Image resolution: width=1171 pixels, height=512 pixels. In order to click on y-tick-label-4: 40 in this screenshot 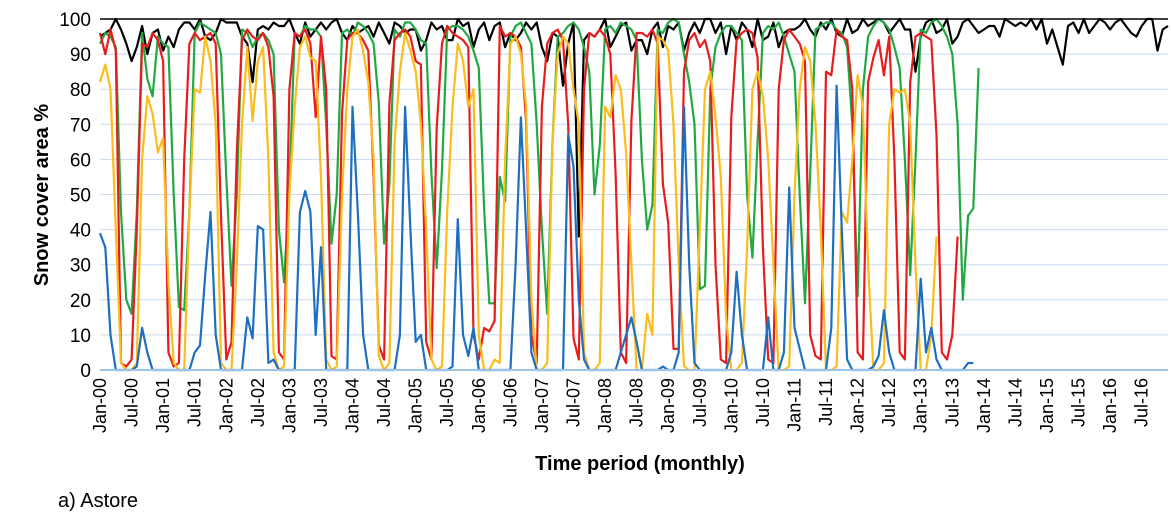, I will do `click(80, 231)`.